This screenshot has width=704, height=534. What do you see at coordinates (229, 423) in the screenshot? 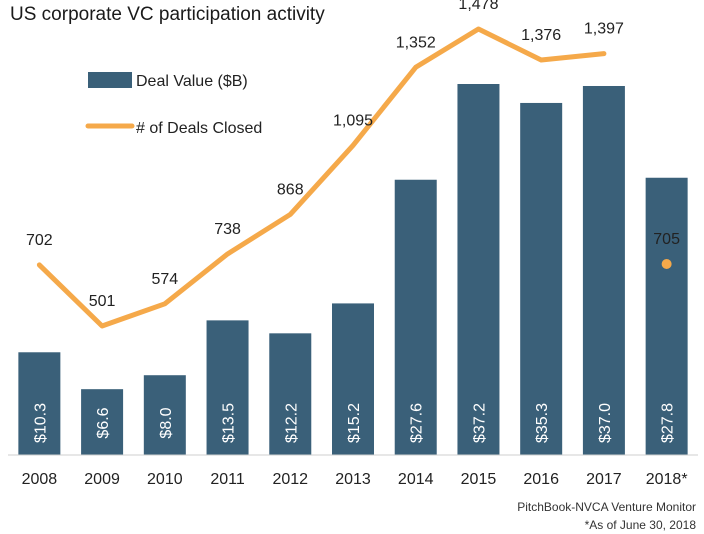
I see `bar-label-2011: $13.5` at bounding box center [229, 423].